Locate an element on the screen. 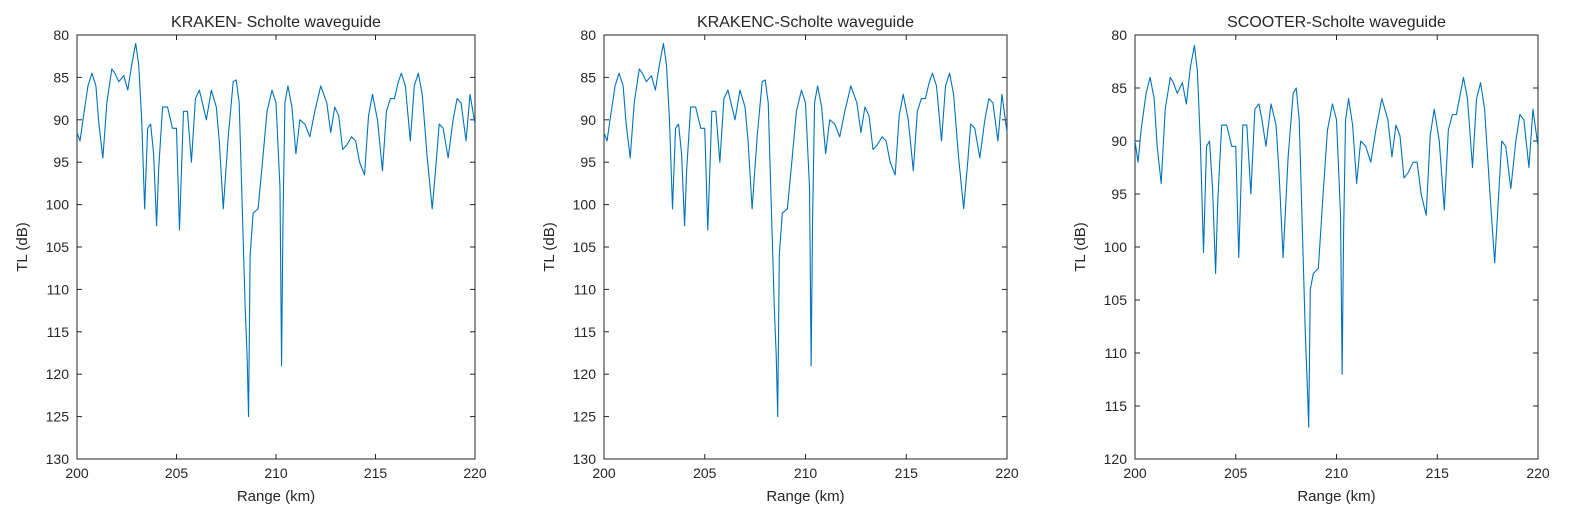 The height and width of the screenshot is (525, 1582). chart-title: SCOOTER-Scholte waveguide is located at coordinates (1336, 22).